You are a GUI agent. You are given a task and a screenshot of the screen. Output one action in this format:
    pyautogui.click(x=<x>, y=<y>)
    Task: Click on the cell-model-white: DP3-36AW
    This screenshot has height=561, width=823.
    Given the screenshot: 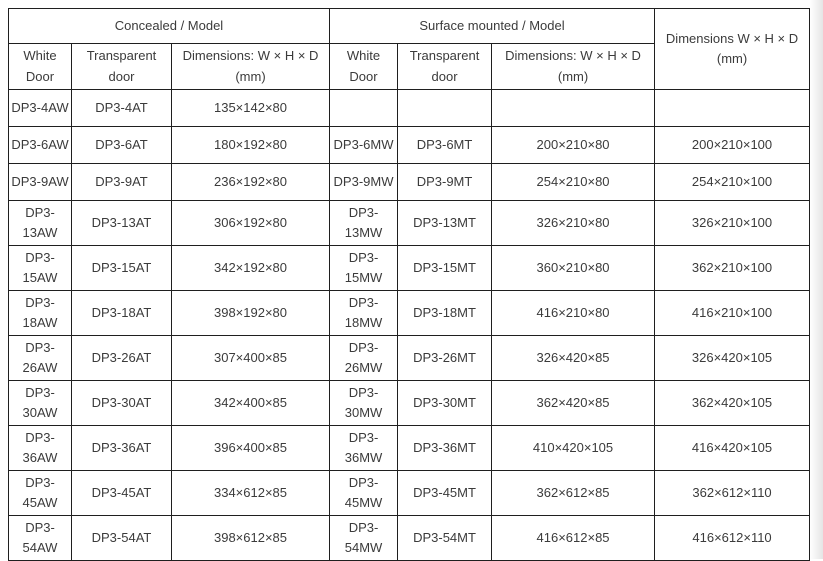 What is the action you would take?
    pyautogui.click(x=40, y=448)
    